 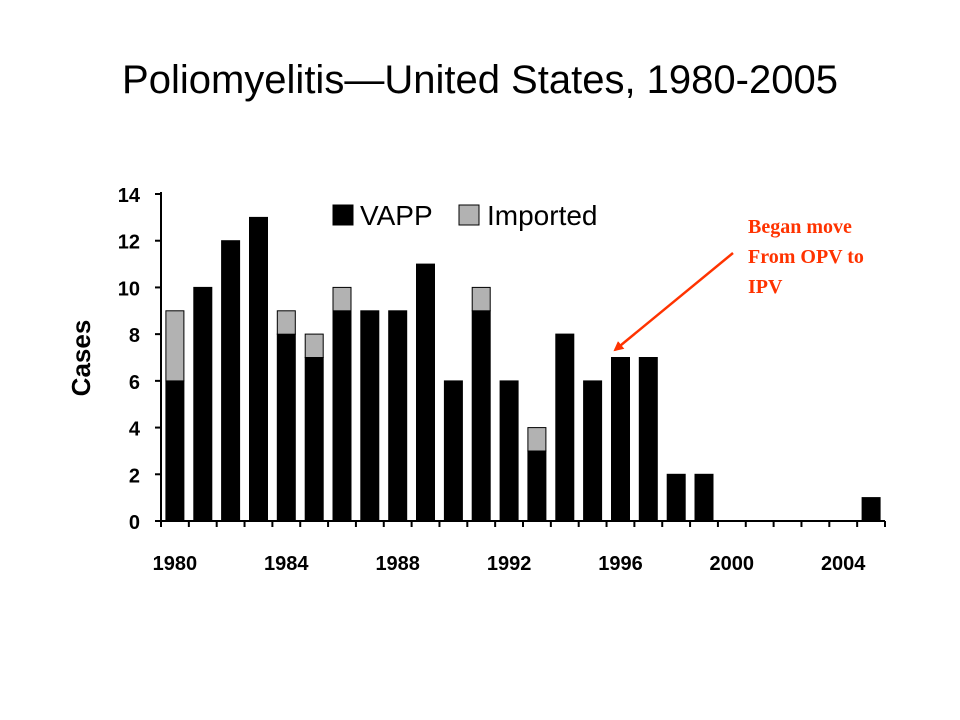 I want to click on bar-vapp-1992, so click(x=509, y=451).